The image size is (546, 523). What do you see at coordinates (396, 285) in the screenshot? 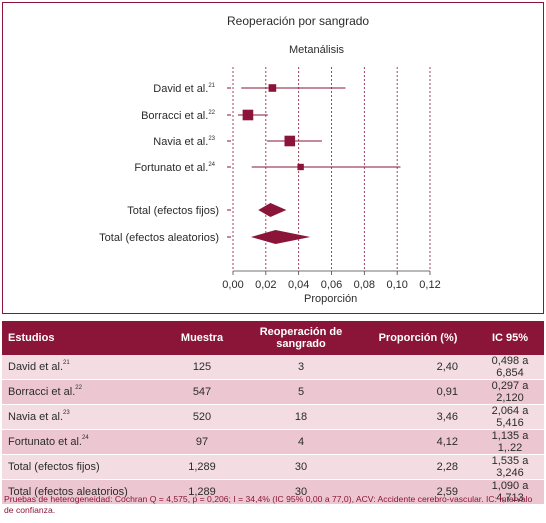
I see `x-tick-label: 0,10` at bounding box center [396, 285].